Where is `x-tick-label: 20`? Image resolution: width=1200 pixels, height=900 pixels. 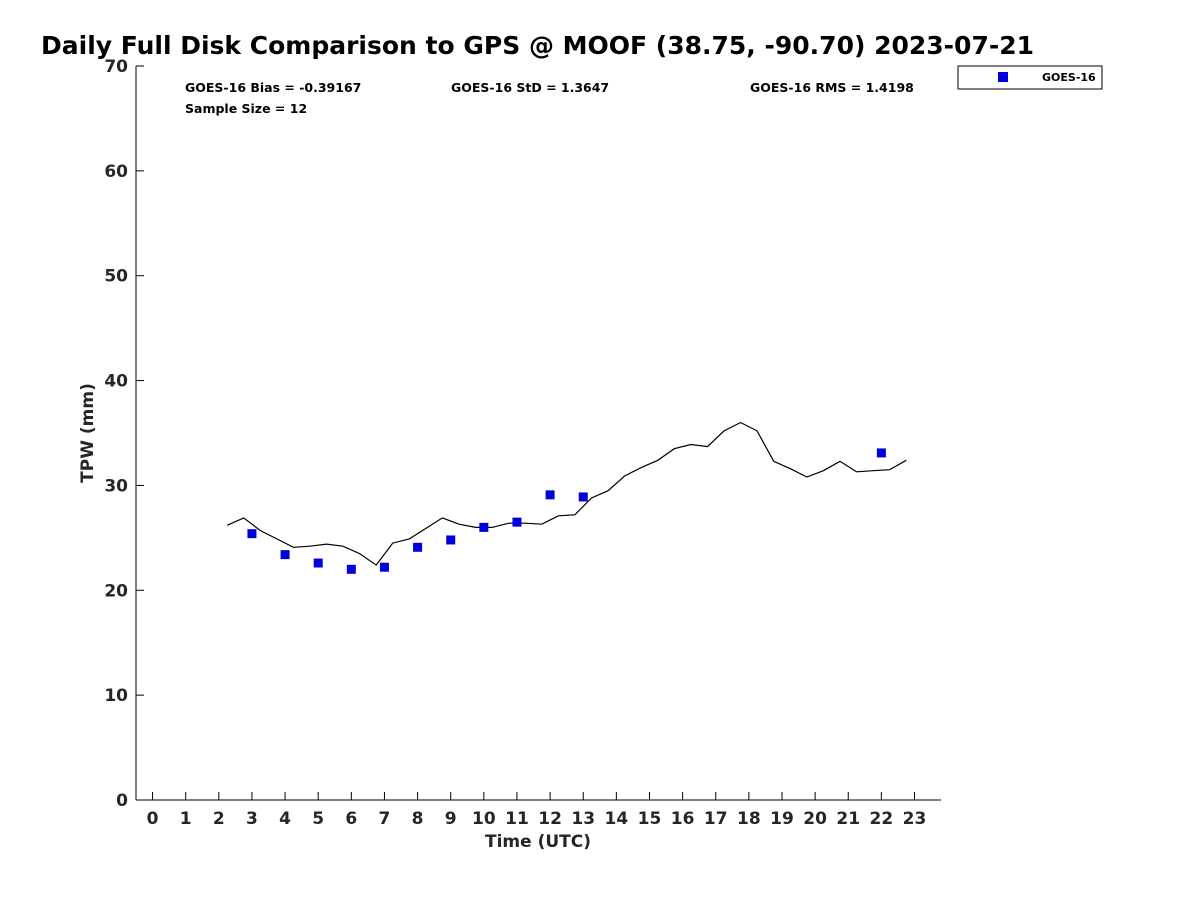 x-tick-label: 20 is located at coordinates (815, 819).